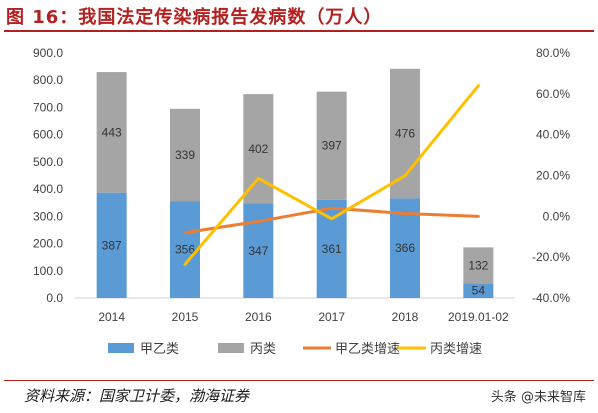 Image resolution: width=598 pixels, height=413 pixels. I want to click on left-tick-label: 500.0, so click(48, 162).